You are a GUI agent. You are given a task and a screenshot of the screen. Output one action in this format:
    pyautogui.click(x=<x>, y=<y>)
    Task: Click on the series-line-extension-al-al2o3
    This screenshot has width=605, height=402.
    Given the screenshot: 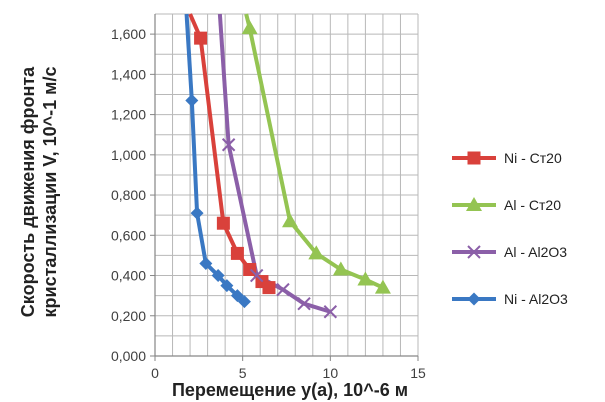 What is the action you would take?
    pyautogui.click(x=224, y=79)
    